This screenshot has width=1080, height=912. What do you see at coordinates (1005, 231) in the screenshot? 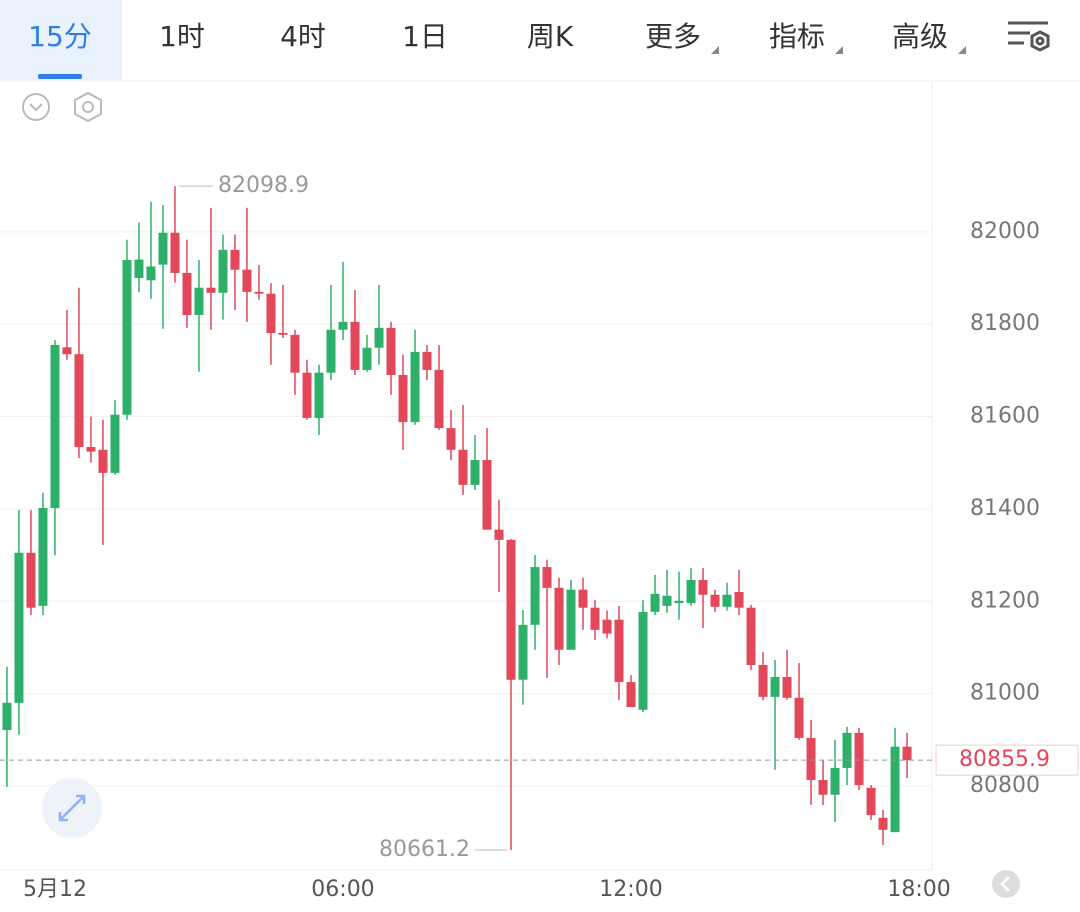
I see `y-tick-label: 82000` at bounding box center [1005, 231].